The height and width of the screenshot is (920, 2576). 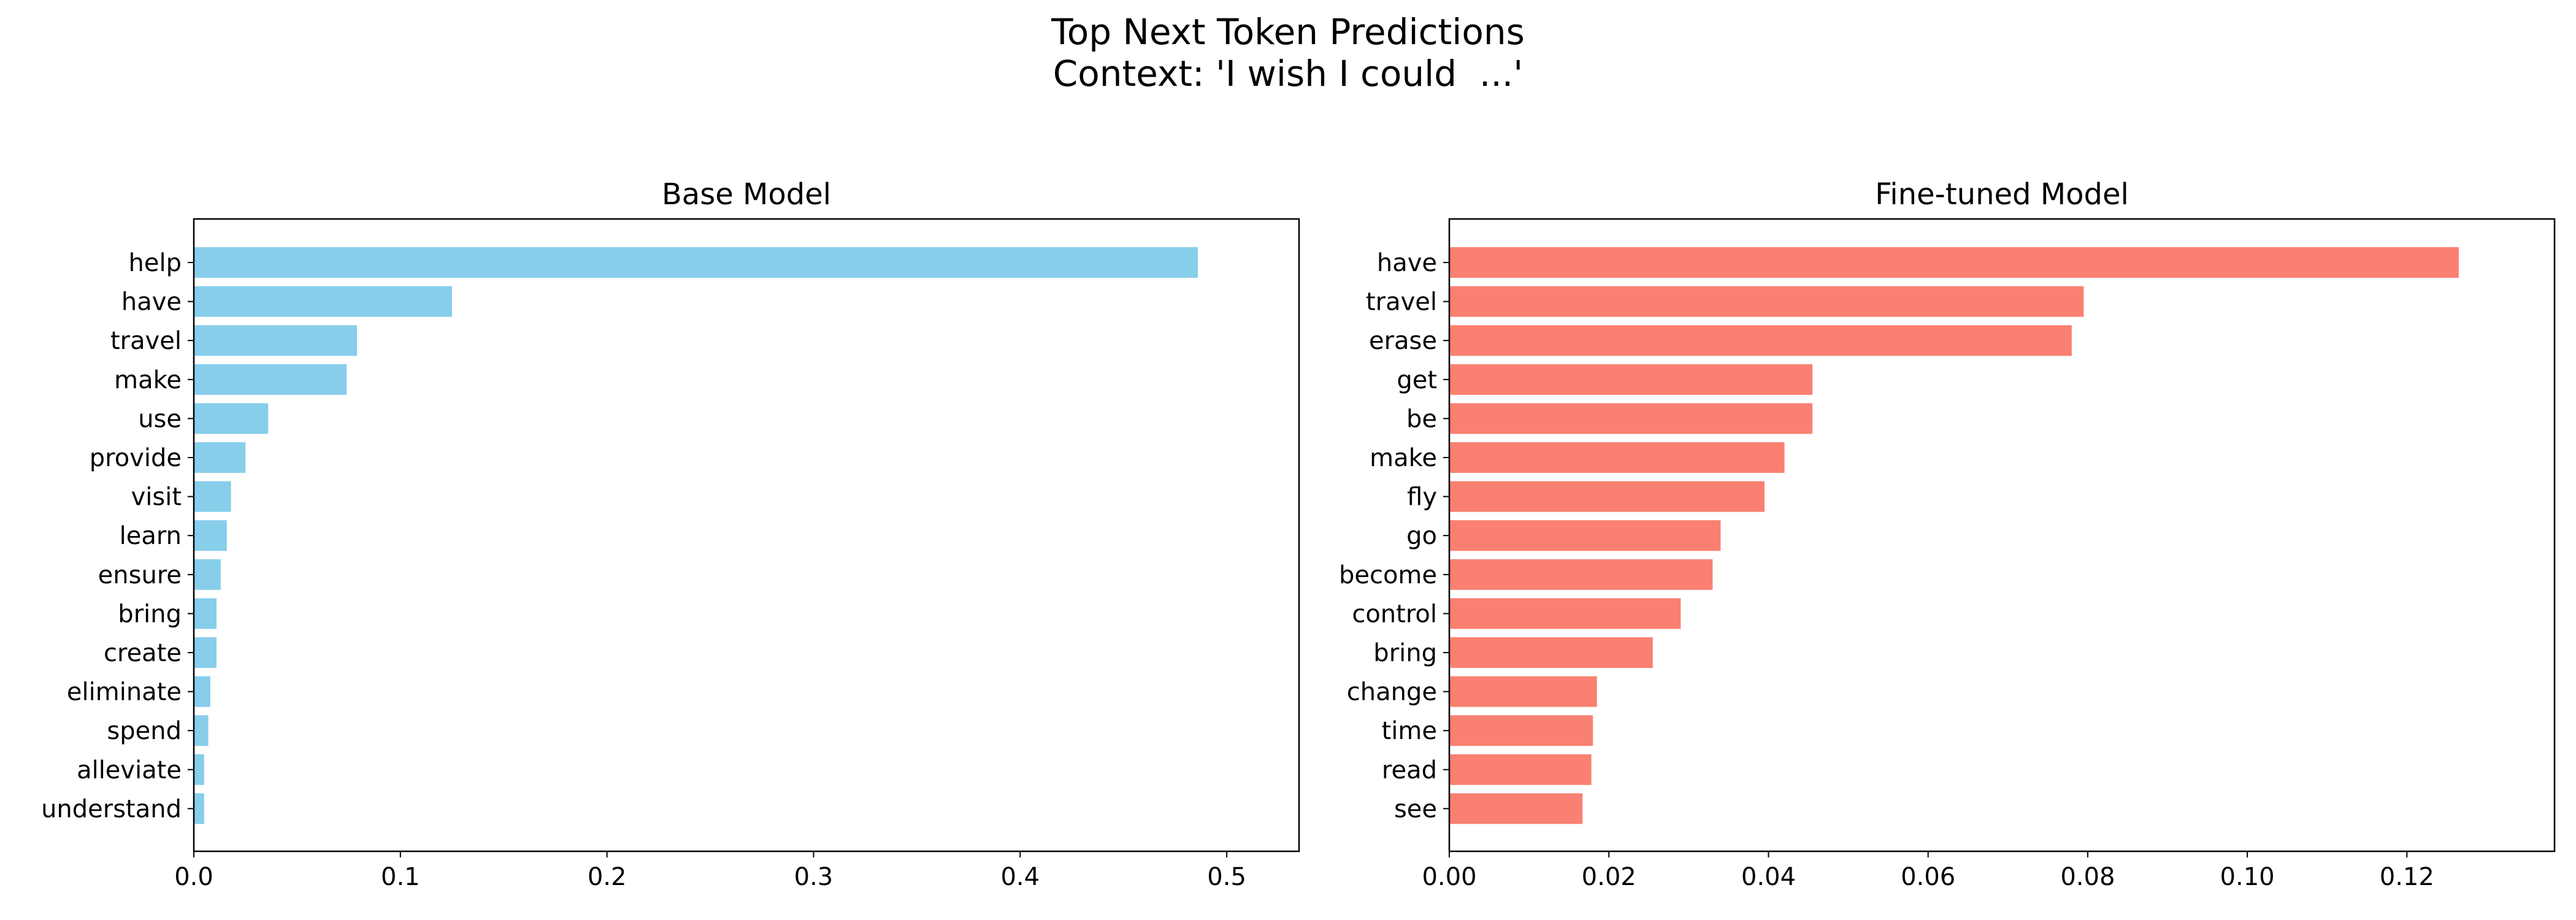 What do you see at coordinates (144, 731) in the screenshot?
I see `y-tick-label: spend` at bounding box center [144, 731].